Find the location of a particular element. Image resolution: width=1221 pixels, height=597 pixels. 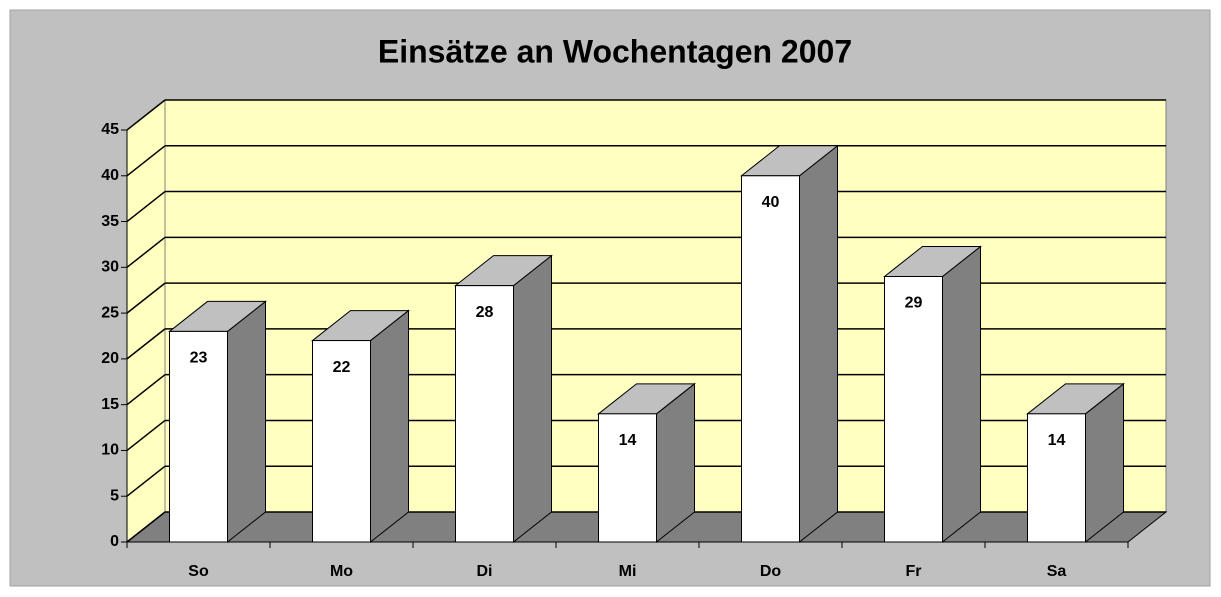

x-tick-label: Fr is located at coordinates (914, 571).